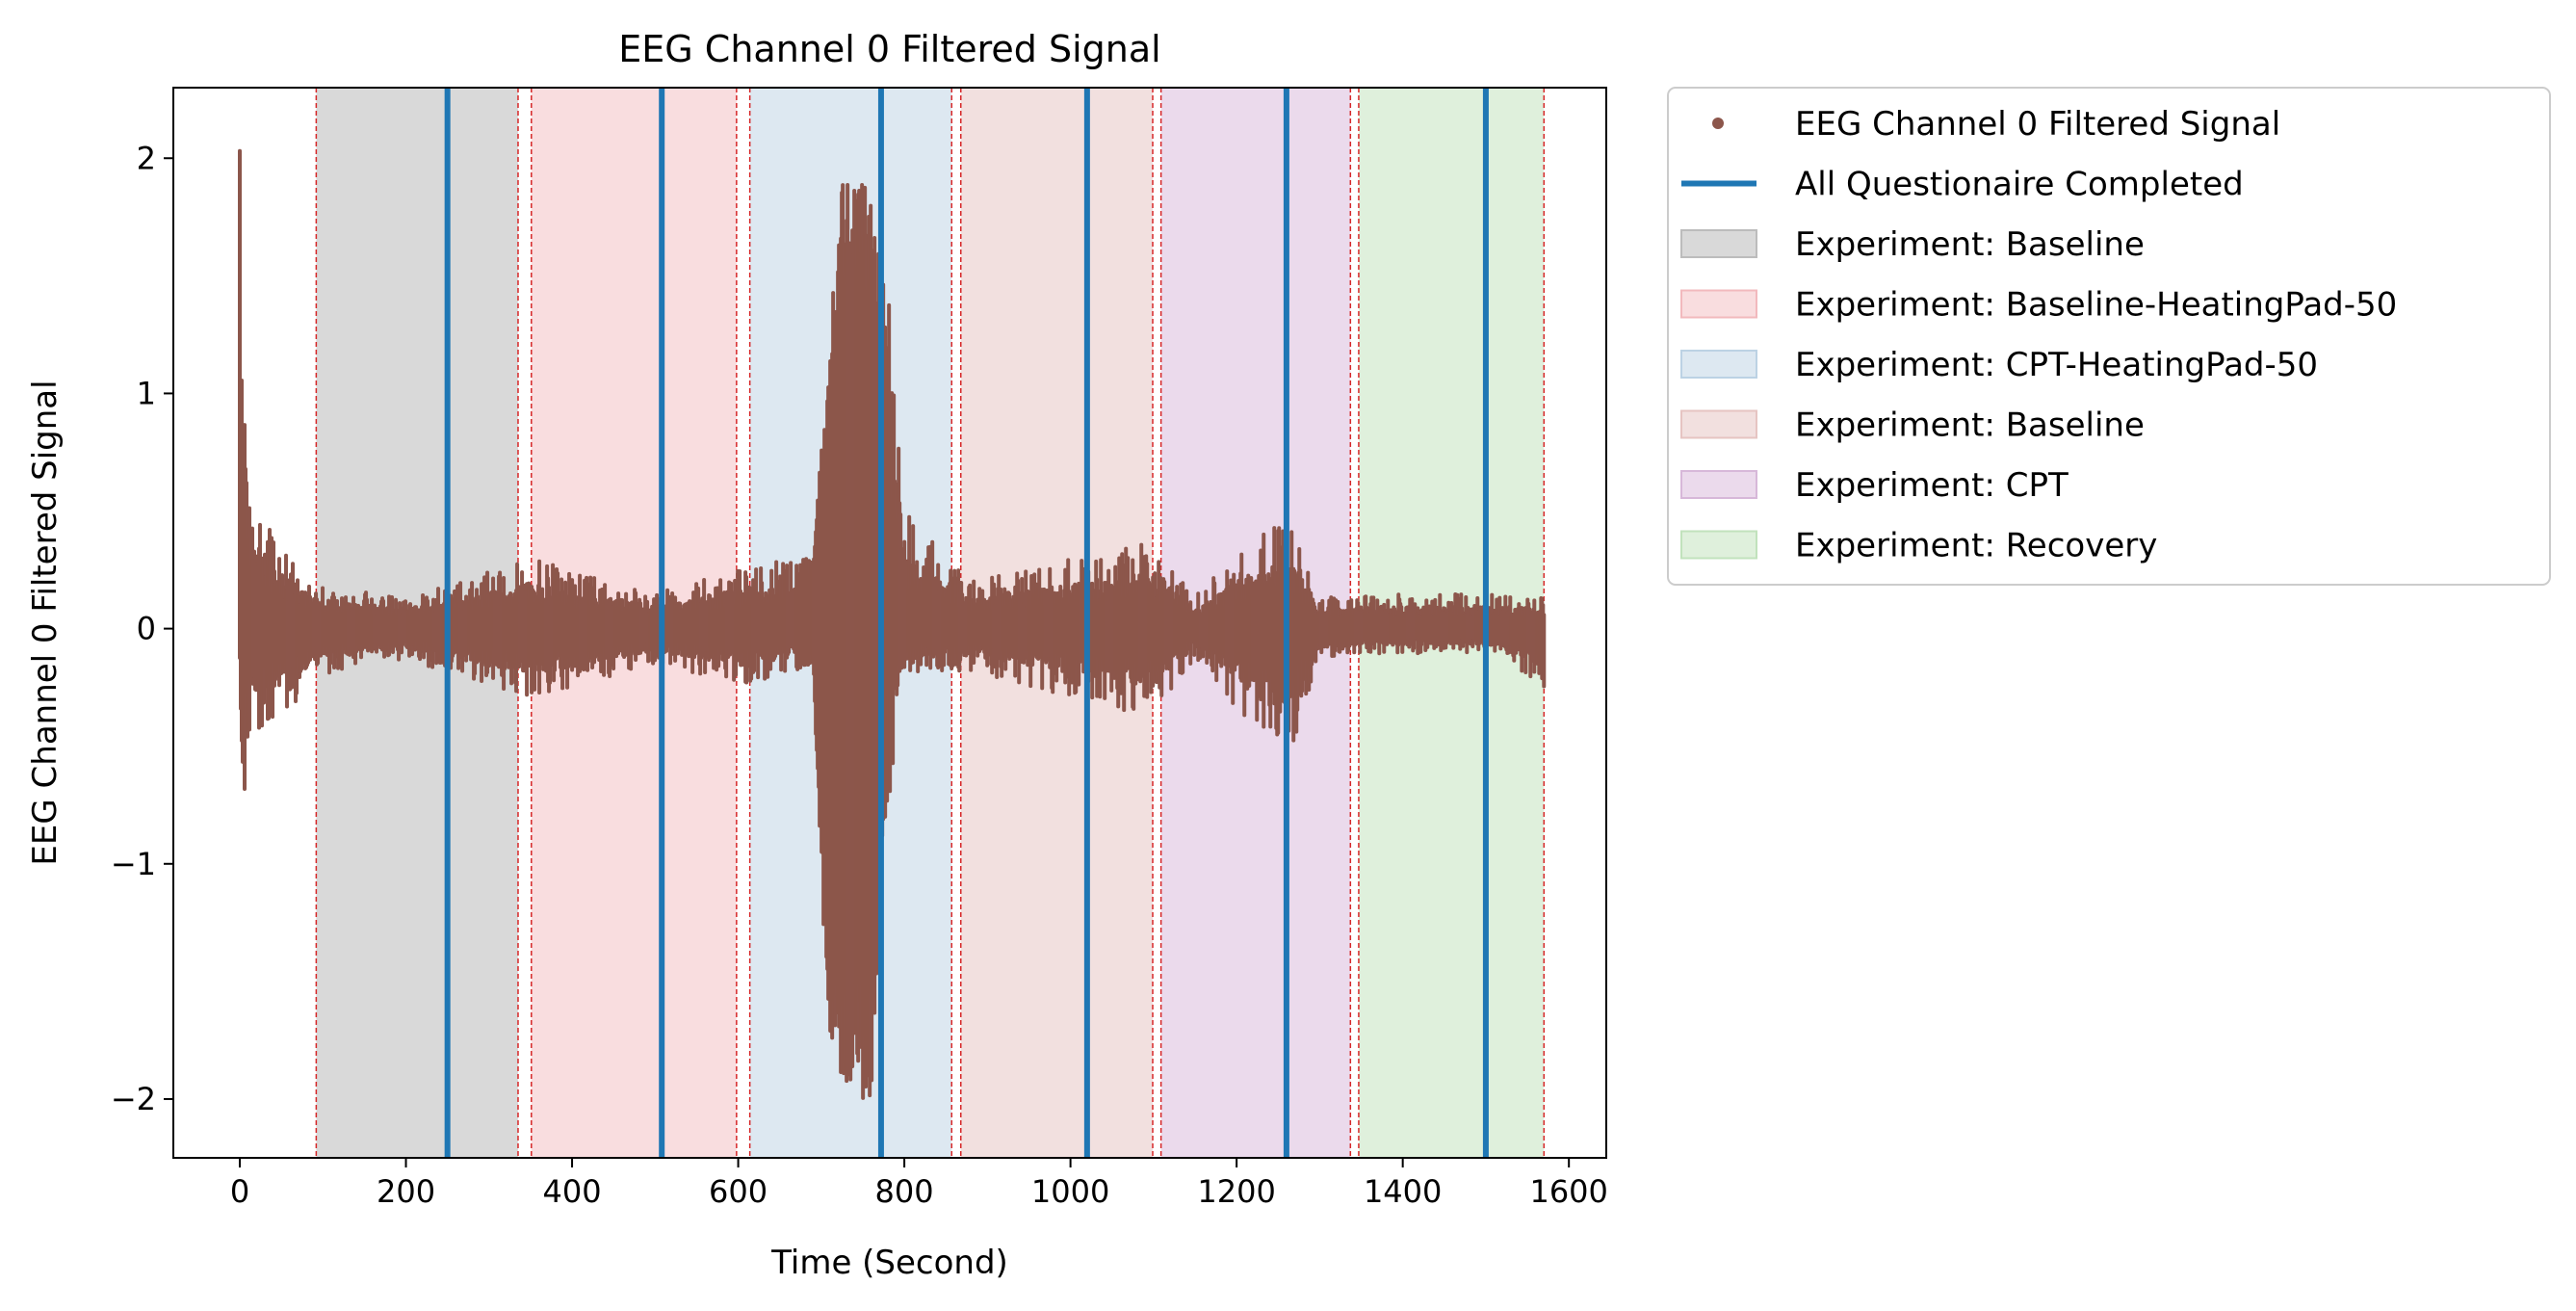  What do you see at coordinates (1932, 486) in the screenshot?
I see `legend-label: Experiment: CPT` at bounding box center [1932, 486].